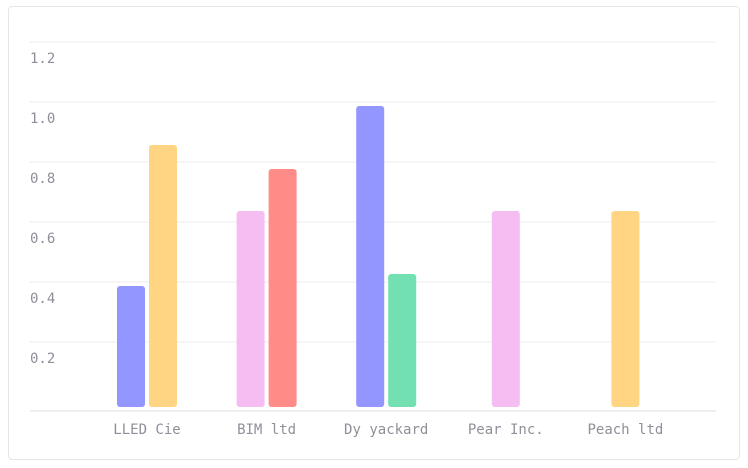 Image resolution: width=748 pixels, height=468 pixels. Describe the element at coordinates (146, 430) in the screenshot. I see `x-tick-label: LLED Cie` at that location.